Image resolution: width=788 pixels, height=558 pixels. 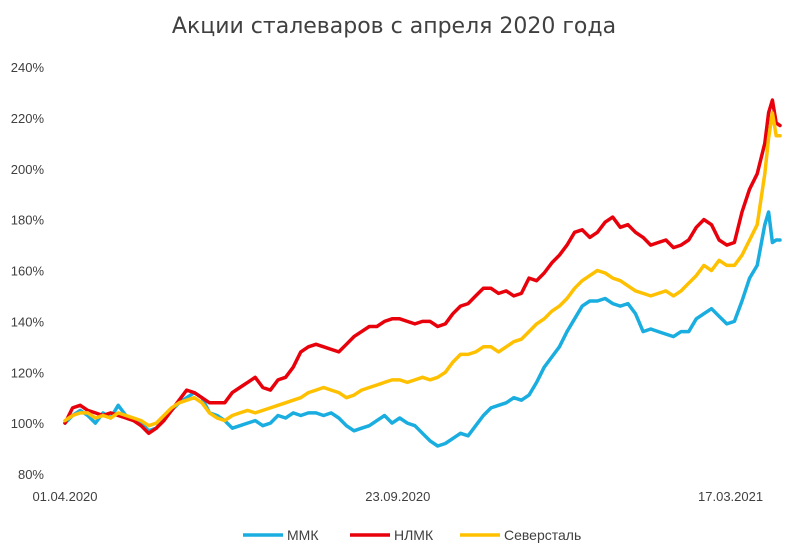 What do you see at coordinates (730, 496) in the screenshot?
I see `x-tick-label: 17.03.2021` at bounding box center [730, 496].